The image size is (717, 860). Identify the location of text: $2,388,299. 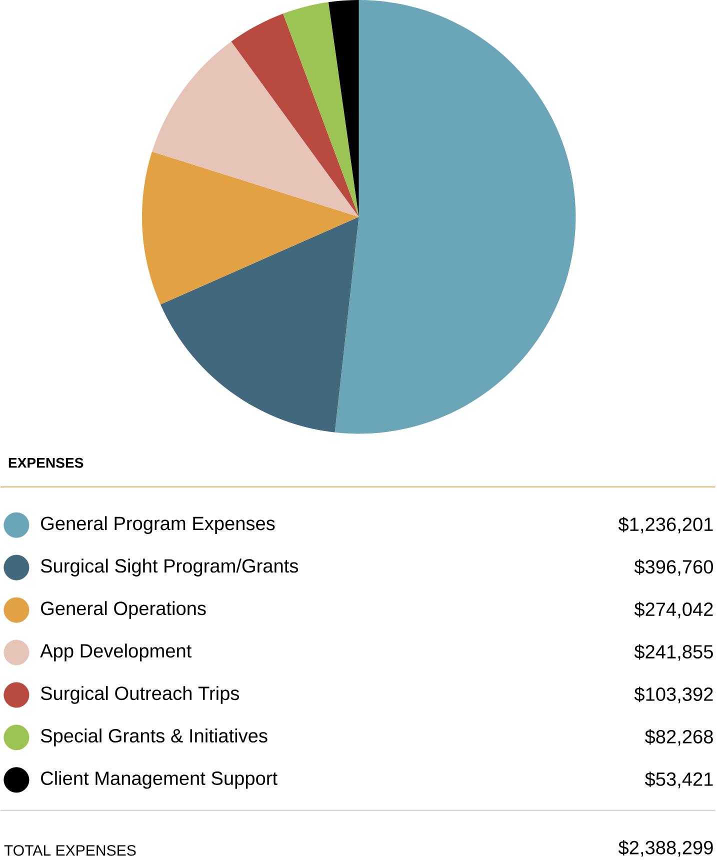
(665, 848).